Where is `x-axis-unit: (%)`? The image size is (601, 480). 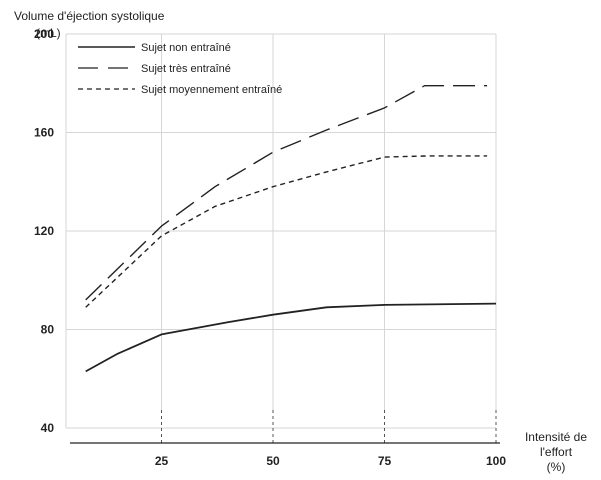
x-axis-unit: (%) is located at coordinates (556, 467).